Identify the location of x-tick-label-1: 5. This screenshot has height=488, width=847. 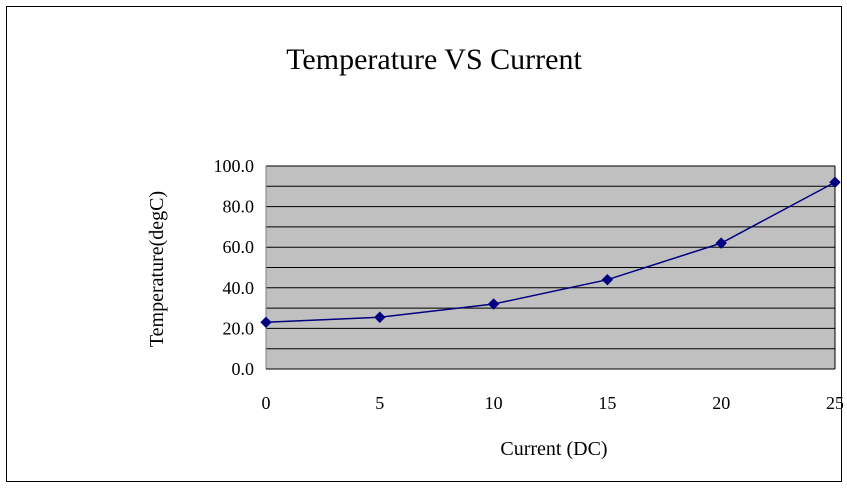
(379, 403).